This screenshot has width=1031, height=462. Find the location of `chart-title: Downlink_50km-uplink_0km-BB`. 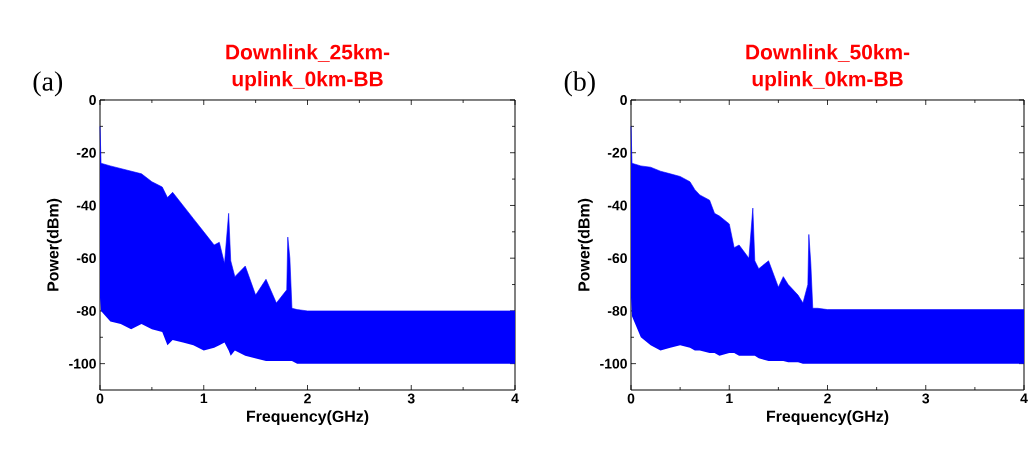

chart-title: Downlink_50km-uplink_0km-BB is located at coordinates (828, 67).